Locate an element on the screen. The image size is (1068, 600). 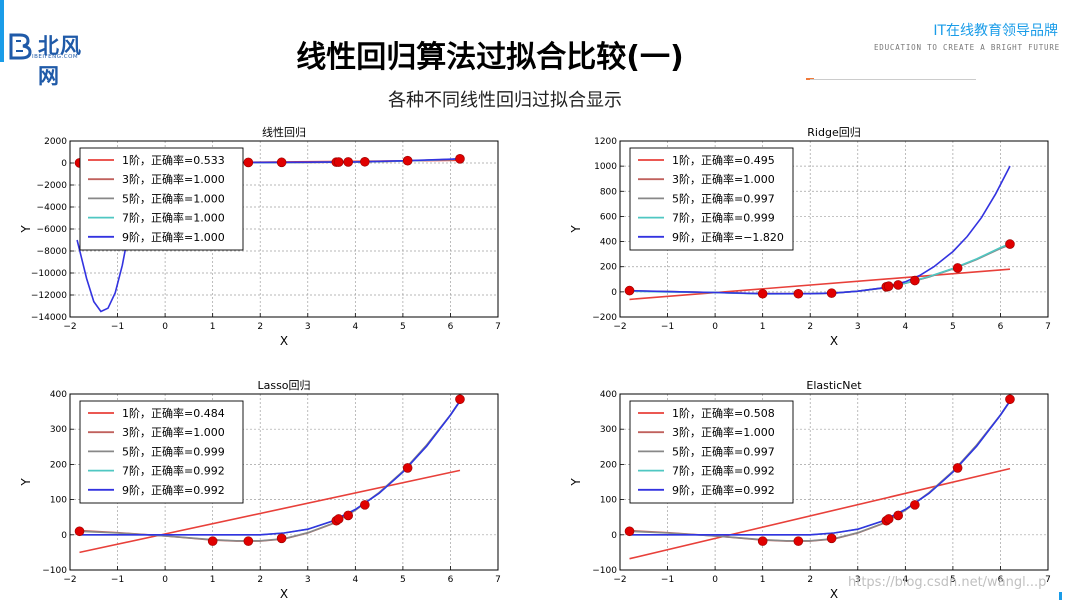
legend-label: 7阶，正确率=1.000 is located at coordinates (173, 218).